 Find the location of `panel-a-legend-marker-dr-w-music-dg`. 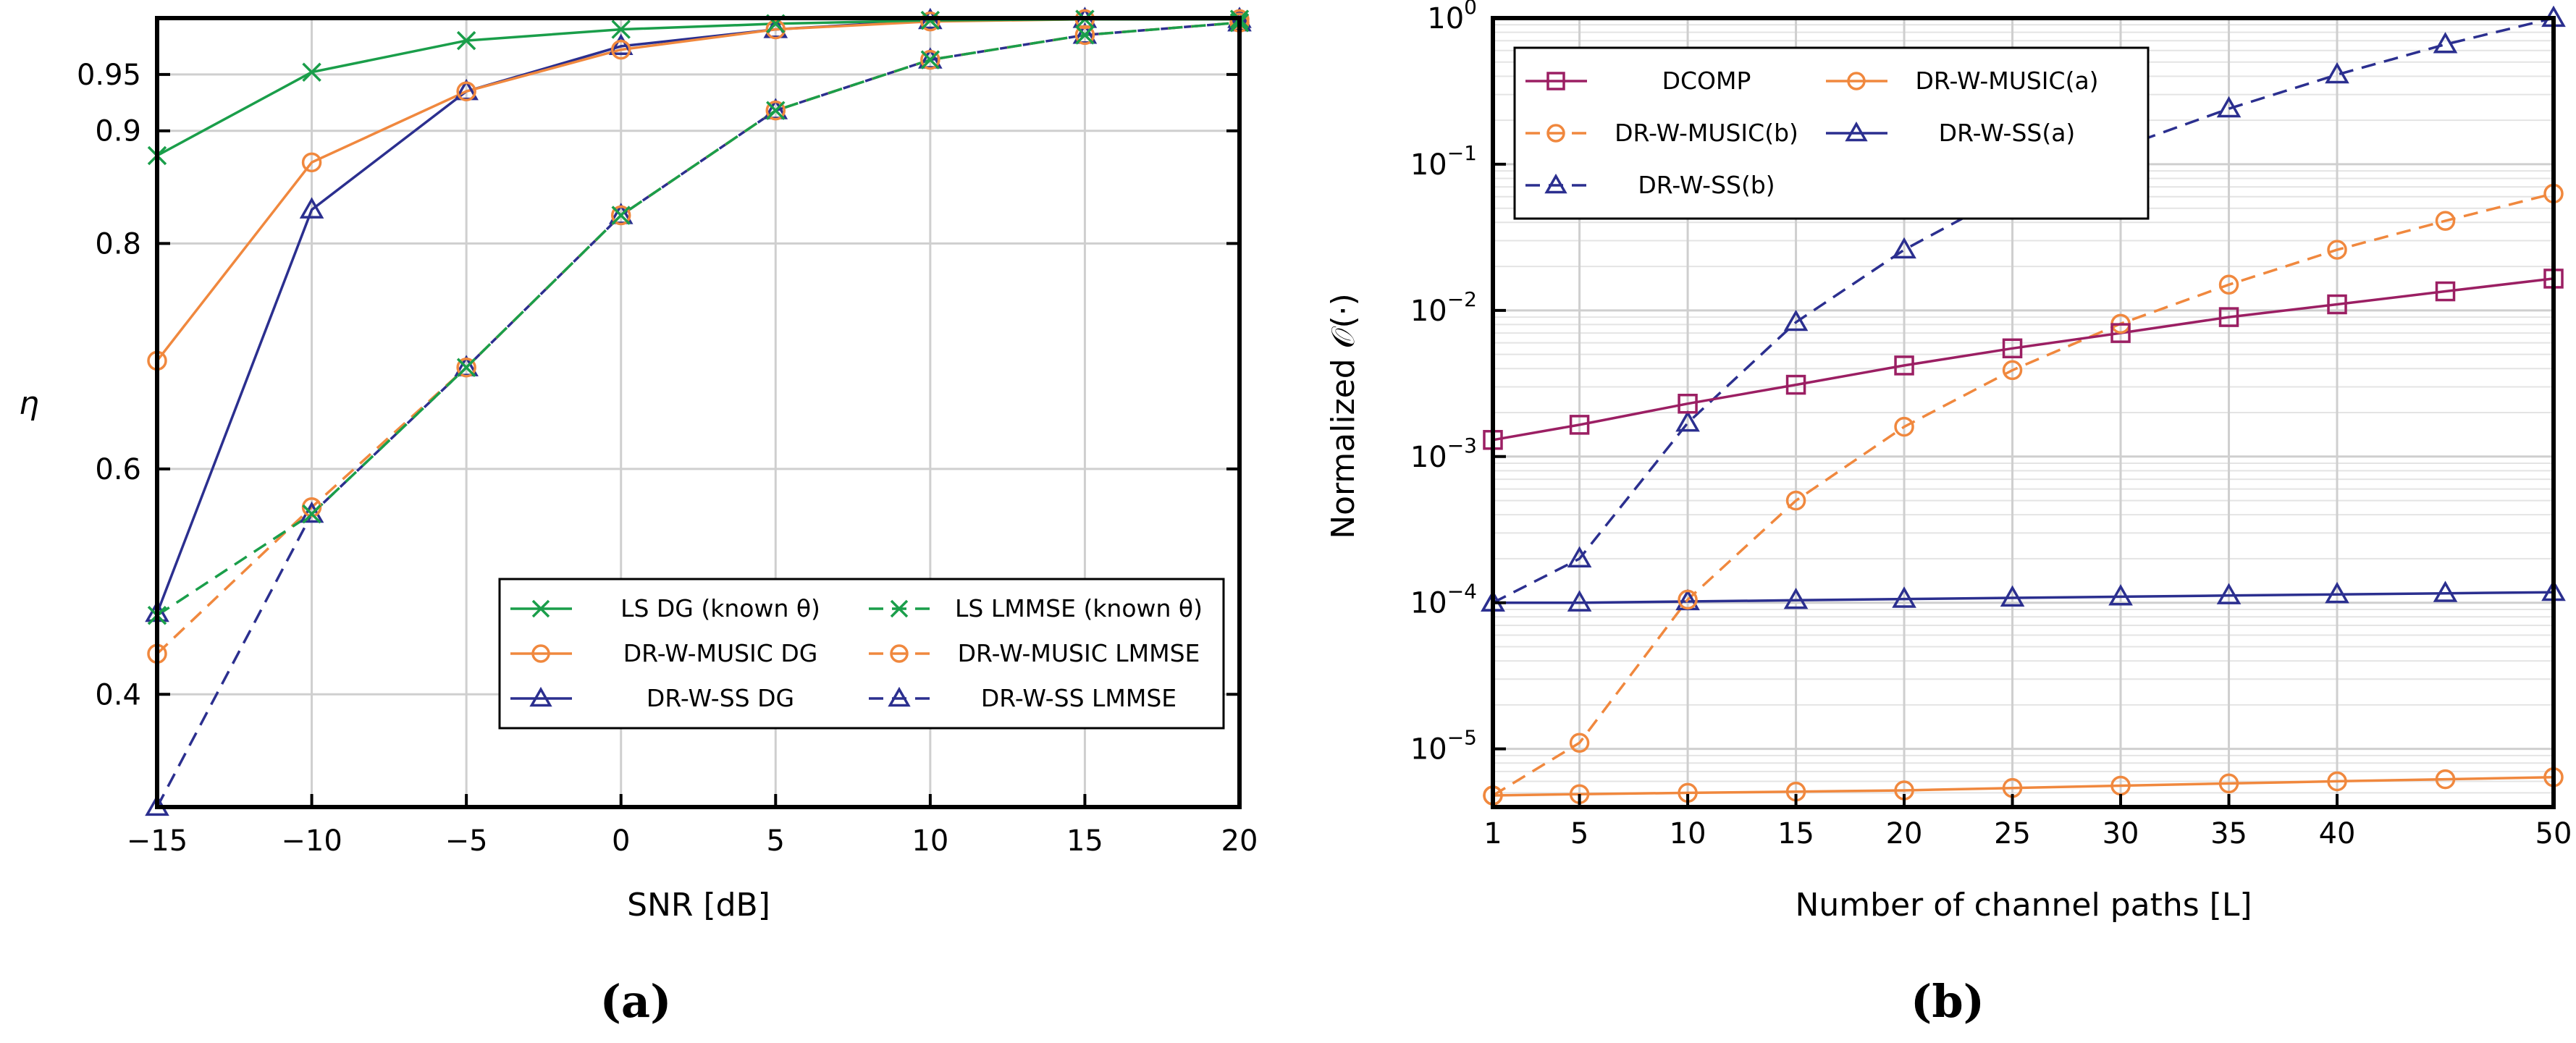

panel-a-legend-marker-dr-w-music-dg is located at coordinates (540, 653).